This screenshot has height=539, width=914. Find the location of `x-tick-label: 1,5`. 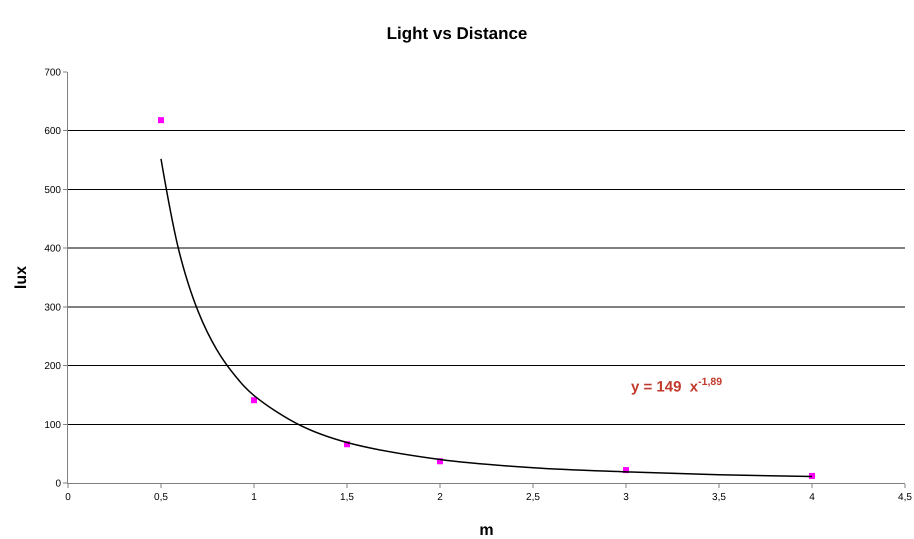

x-tick-label: 1,5 is located at coordinates (347, 497).